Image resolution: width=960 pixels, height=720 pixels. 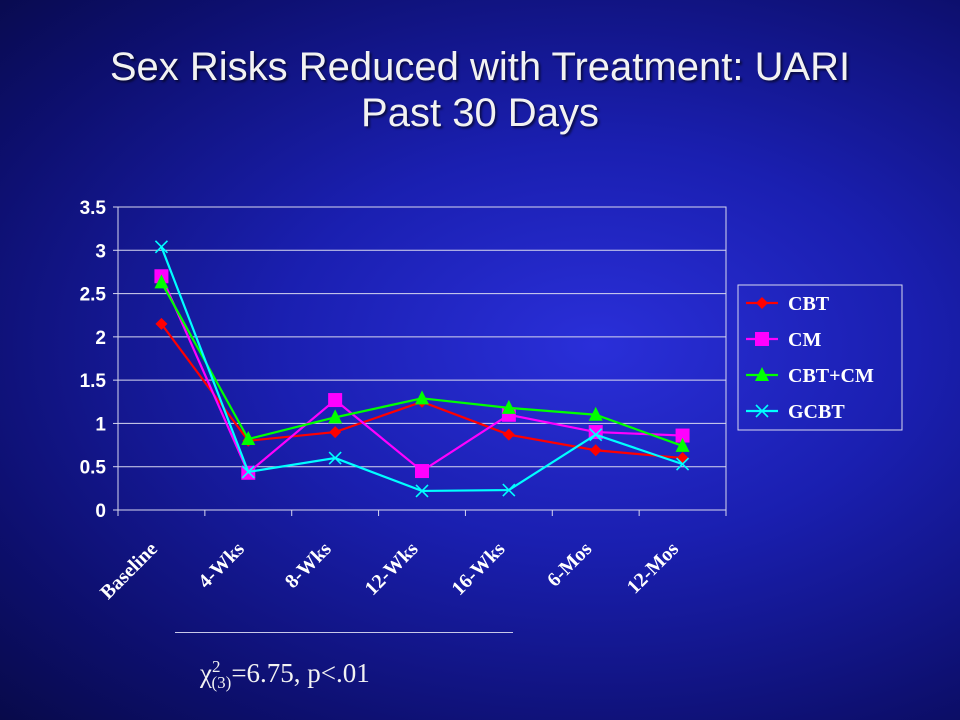 What do you see at coordinates (308, 565) in the screenshot?
I see `x-tick-label: 8-Wks` at bounding box center [308, 565].